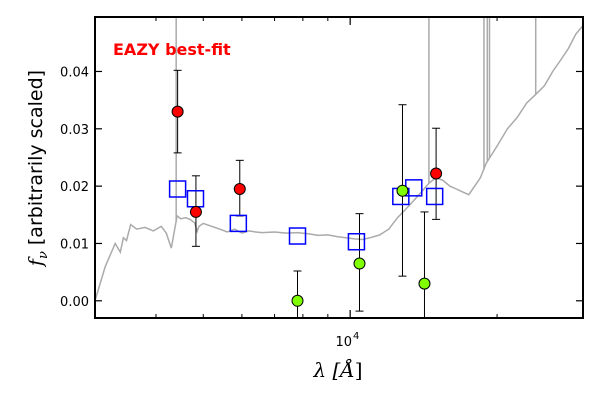  I want to click on y-tick-label-1: 0.01, so click(74, 244).